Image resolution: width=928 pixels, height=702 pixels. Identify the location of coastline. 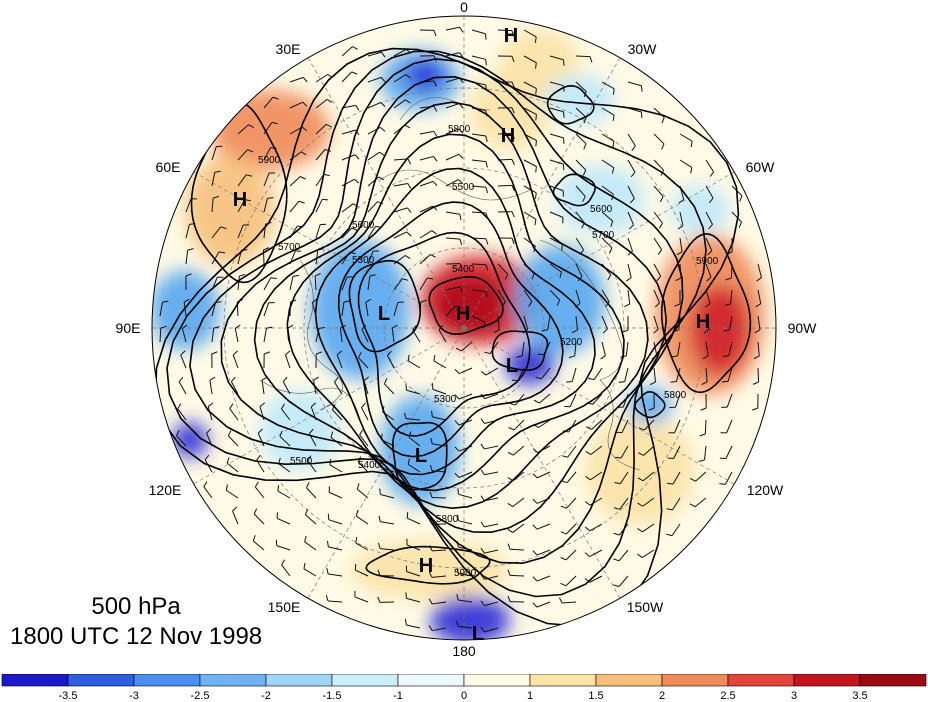
(455, 185).